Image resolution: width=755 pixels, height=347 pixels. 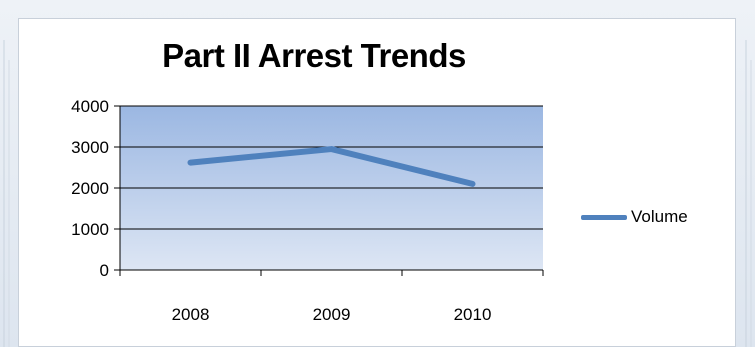 What do you see at coordinates (90, 229) in the screenshot?
I see `y-tick-label-1000: 1000` at bounding box center [90, 229].